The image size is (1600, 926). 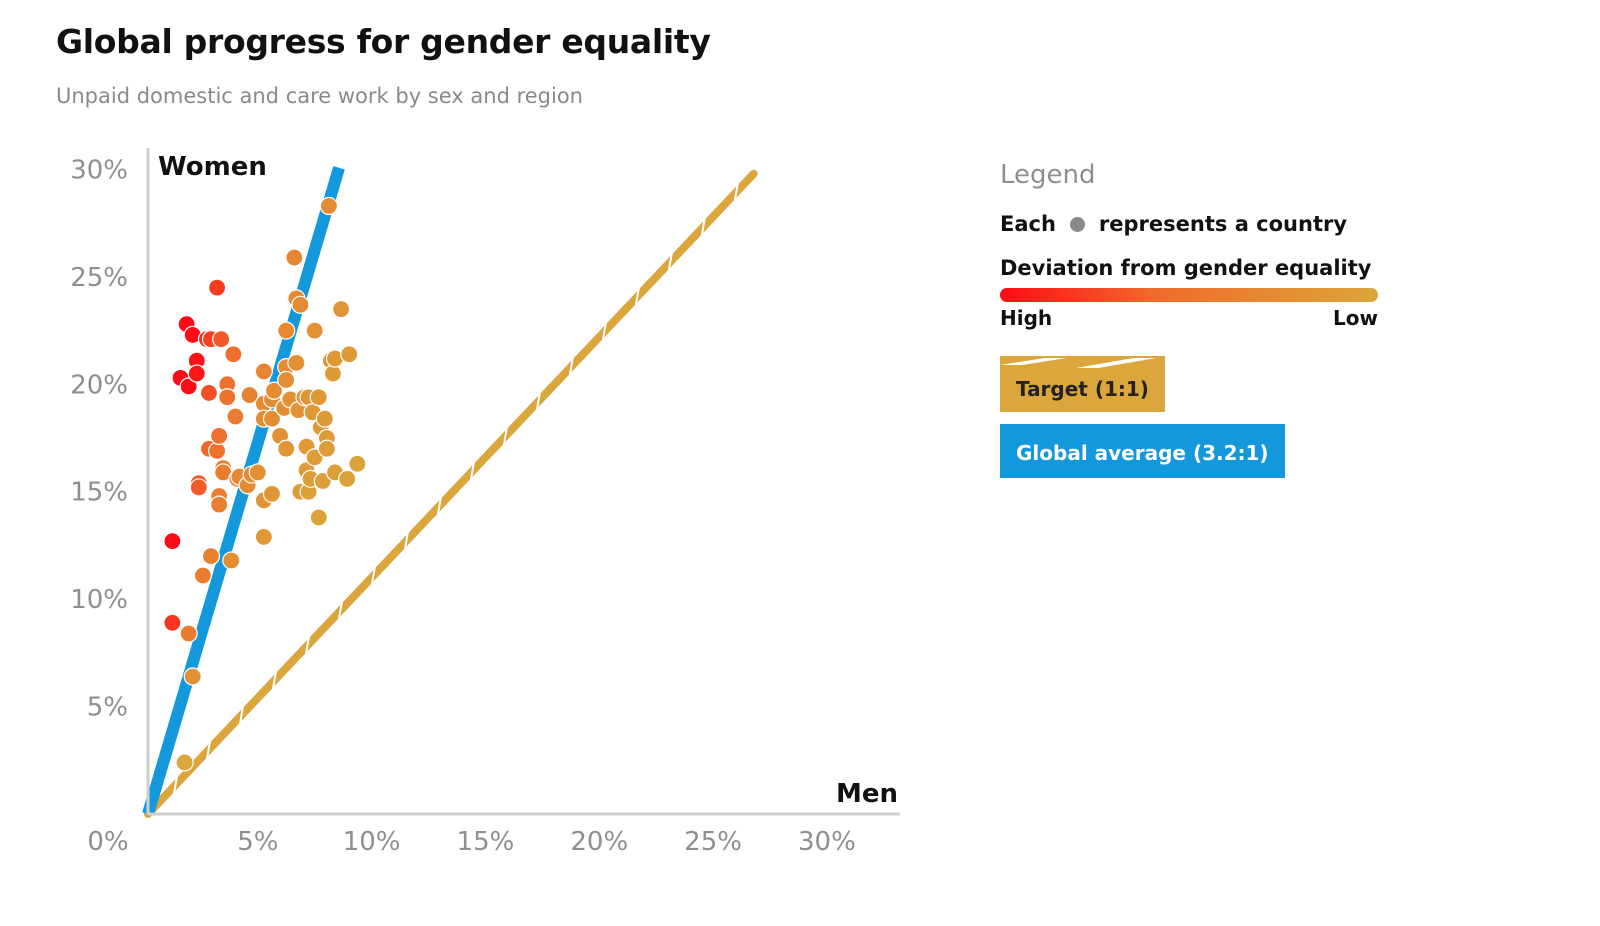 I want to click on legend-each-prefix: Each, so click(x=1028, y=224).